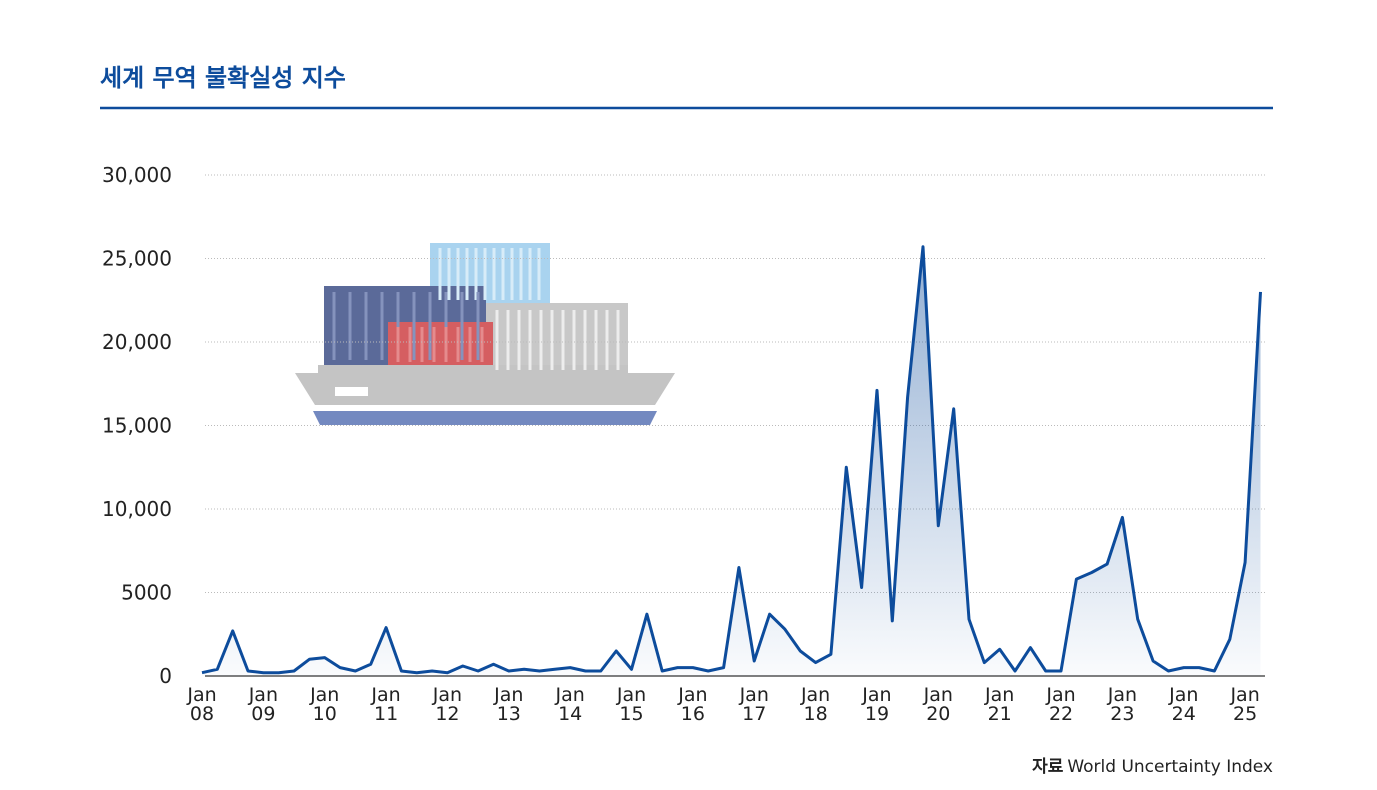  What do you see at coordinates (631, 704) in the screenshot?
I see `x-tick-label: Jan 15` at bounding box center [631, 704].